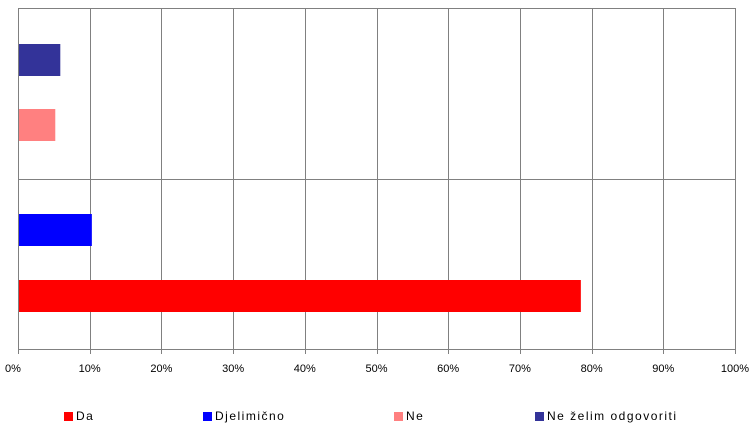 This screenshot has width=750, height=427. Describe the element at coordinates (415, 416) in the screenshot. I see `legend-label: Ne` at that location.